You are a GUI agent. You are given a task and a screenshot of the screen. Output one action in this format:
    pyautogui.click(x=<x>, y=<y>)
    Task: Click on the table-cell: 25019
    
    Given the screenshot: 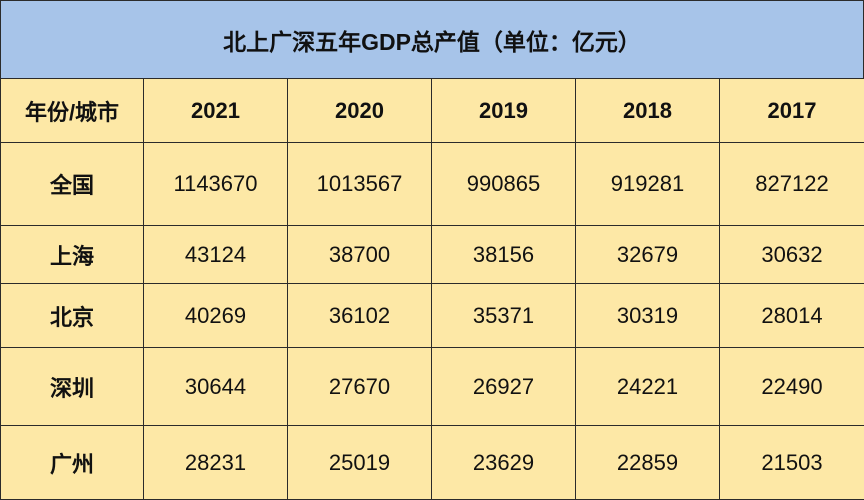 What is the action you would take?
    pyautogui.click(x=359, y=462)
    